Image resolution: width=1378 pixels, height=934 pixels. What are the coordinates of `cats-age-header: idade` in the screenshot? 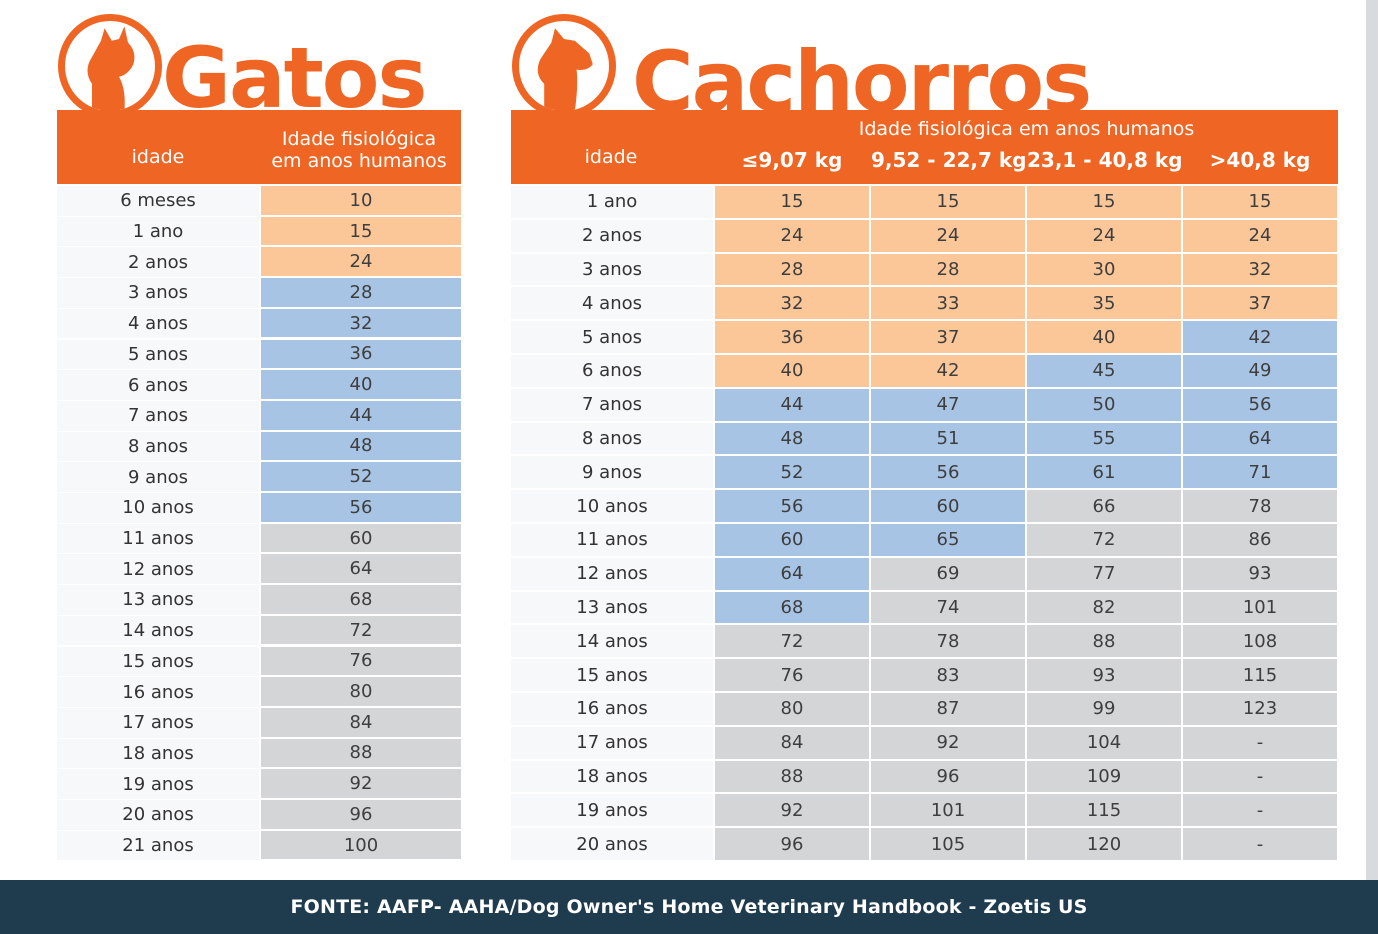 It's located at (158, 157).